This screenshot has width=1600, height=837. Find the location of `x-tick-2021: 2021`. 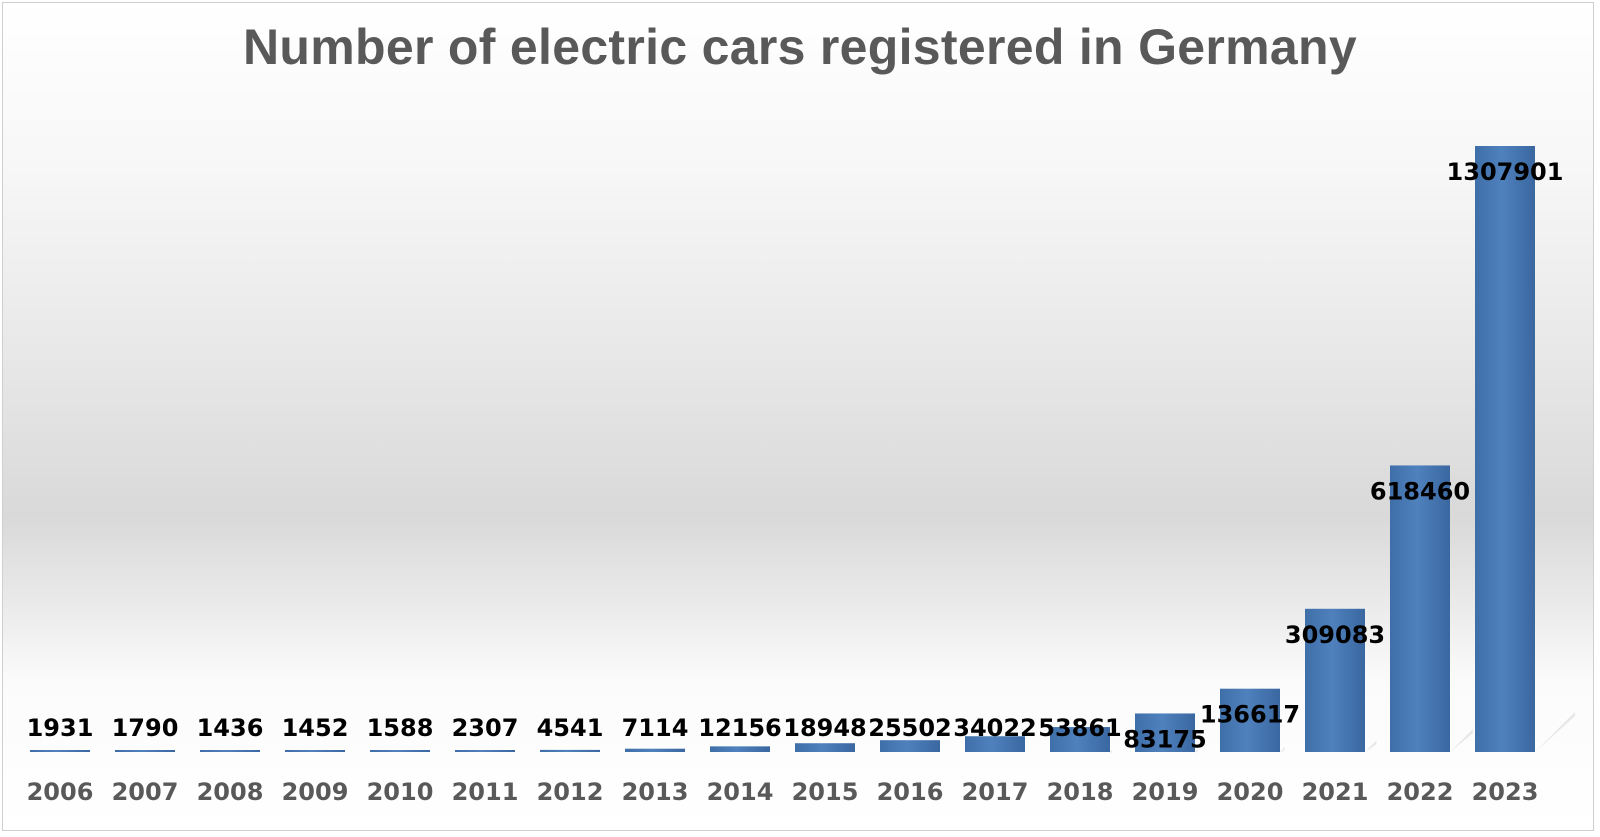

x-tick-2021: 2021 is located at coordinates (1335, 792).